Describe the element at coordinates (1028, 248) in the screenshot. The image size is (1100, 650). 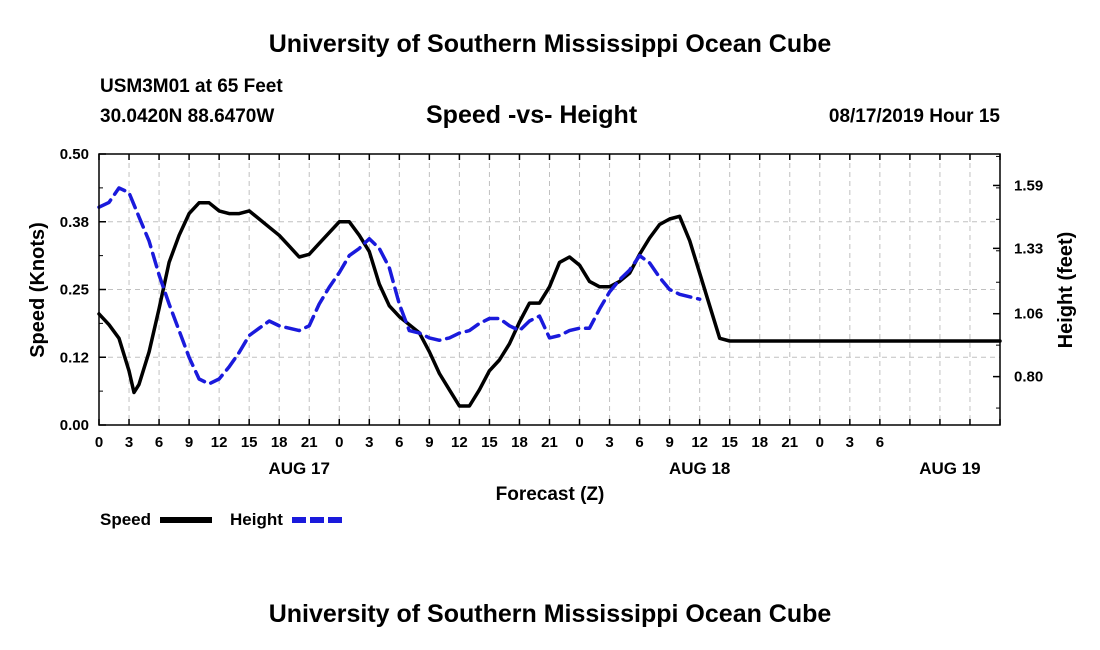
I see `y2-tick-label: 1.33` at that location.